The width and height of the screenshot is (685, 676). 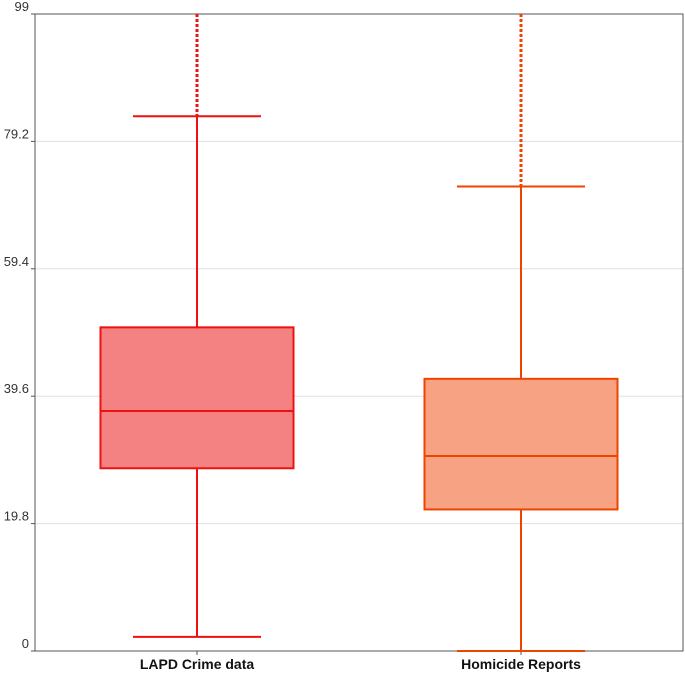 I want to click on y-tick-label: 19.8, so click(x=16, y=516).